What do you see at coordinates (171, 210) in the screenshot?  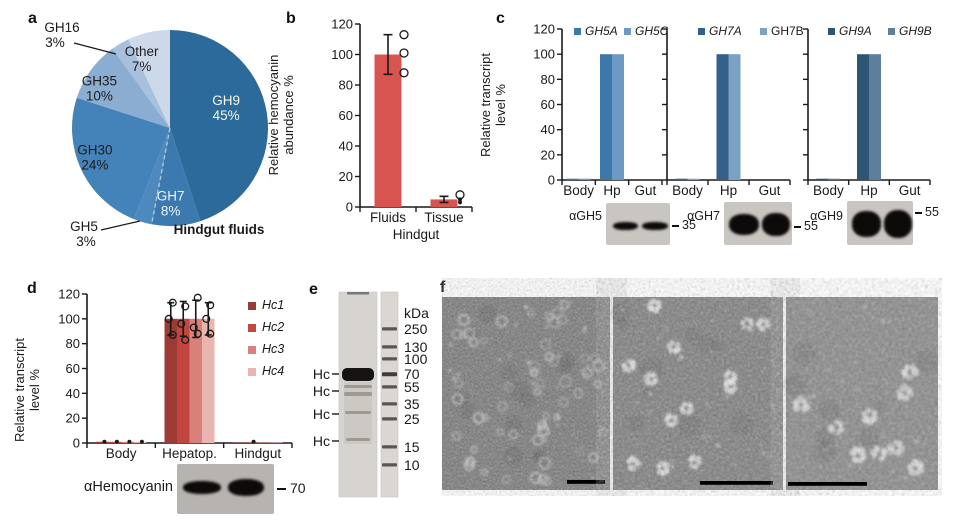 I see `pie-pct-GH7: 8%` at bounding box center [171, 210].